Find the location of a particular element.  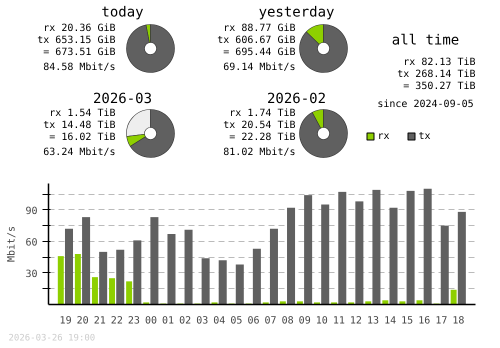

x-tick-label: 14 is located at coordinates (390, 321).